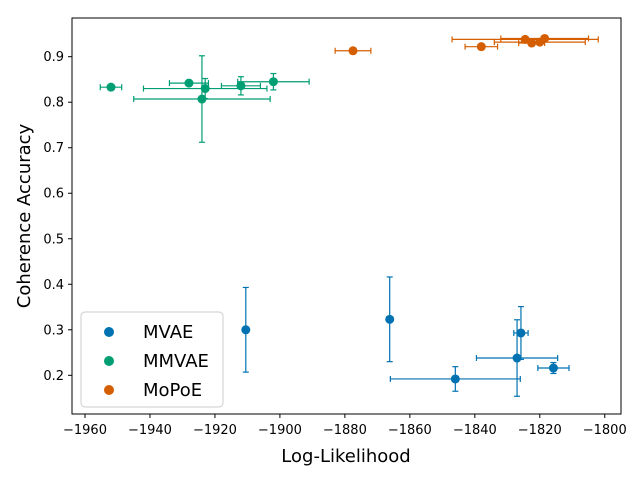  What do you see at coordinates (53, 285) in the screenshot?
I see `y-tick-label: 0.4` at bounding box center [53, 285].